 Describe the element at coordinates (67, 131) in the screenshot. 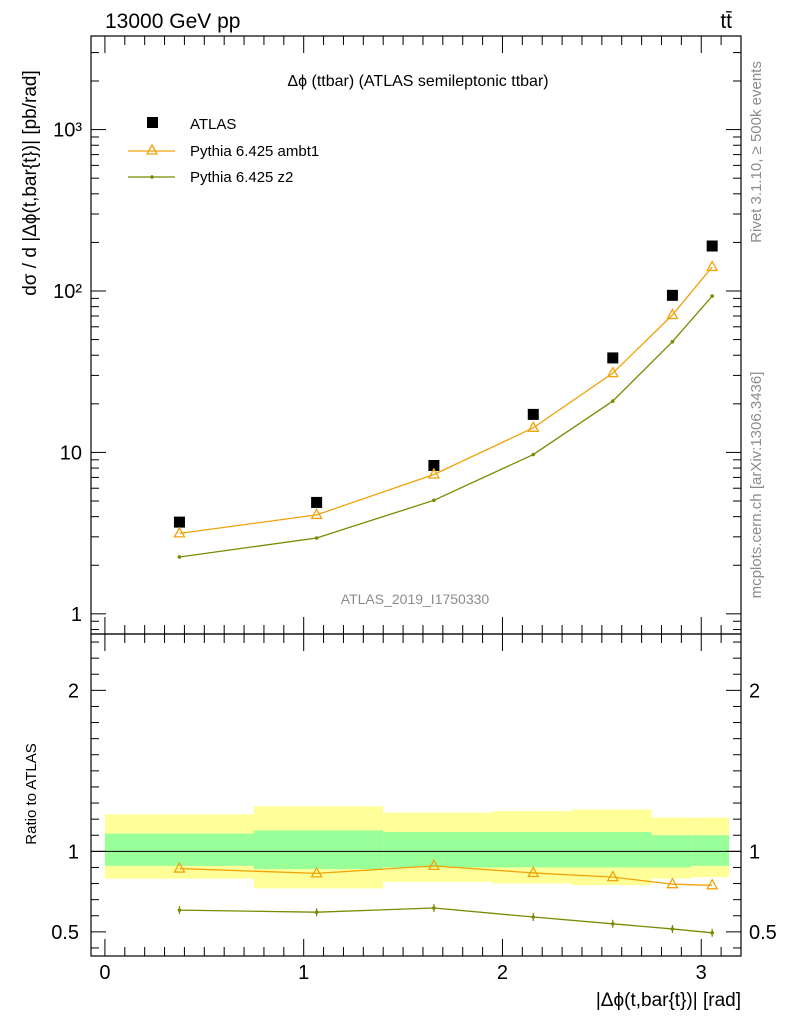

I see `main-y-tick-label: 10³` at that location.